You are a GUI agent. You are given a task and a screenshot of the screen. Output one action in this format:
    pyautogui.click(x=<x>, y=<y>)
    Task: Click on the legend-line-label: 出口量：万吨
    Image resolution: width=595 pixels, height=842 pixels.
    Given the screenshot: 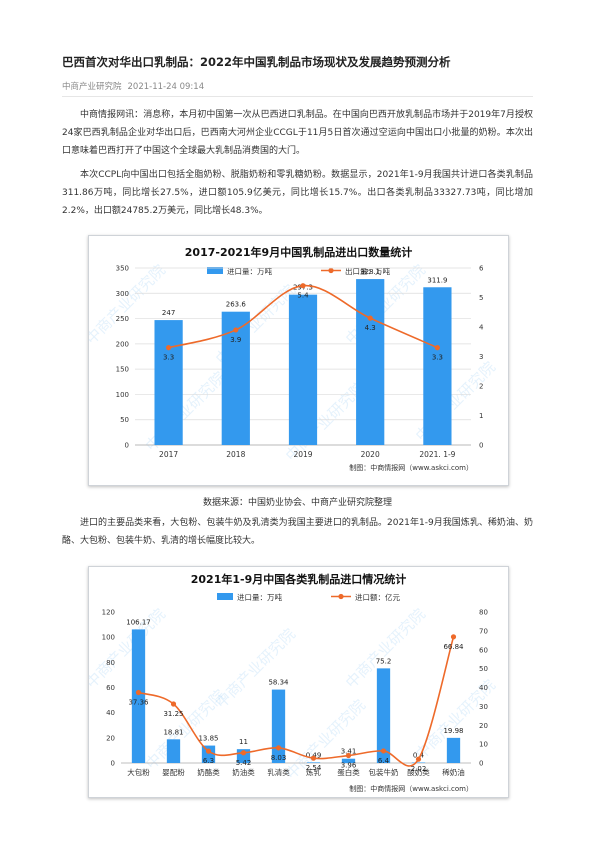 What is the action you would take?
    pyautogui.click(x=367, y=271)
    